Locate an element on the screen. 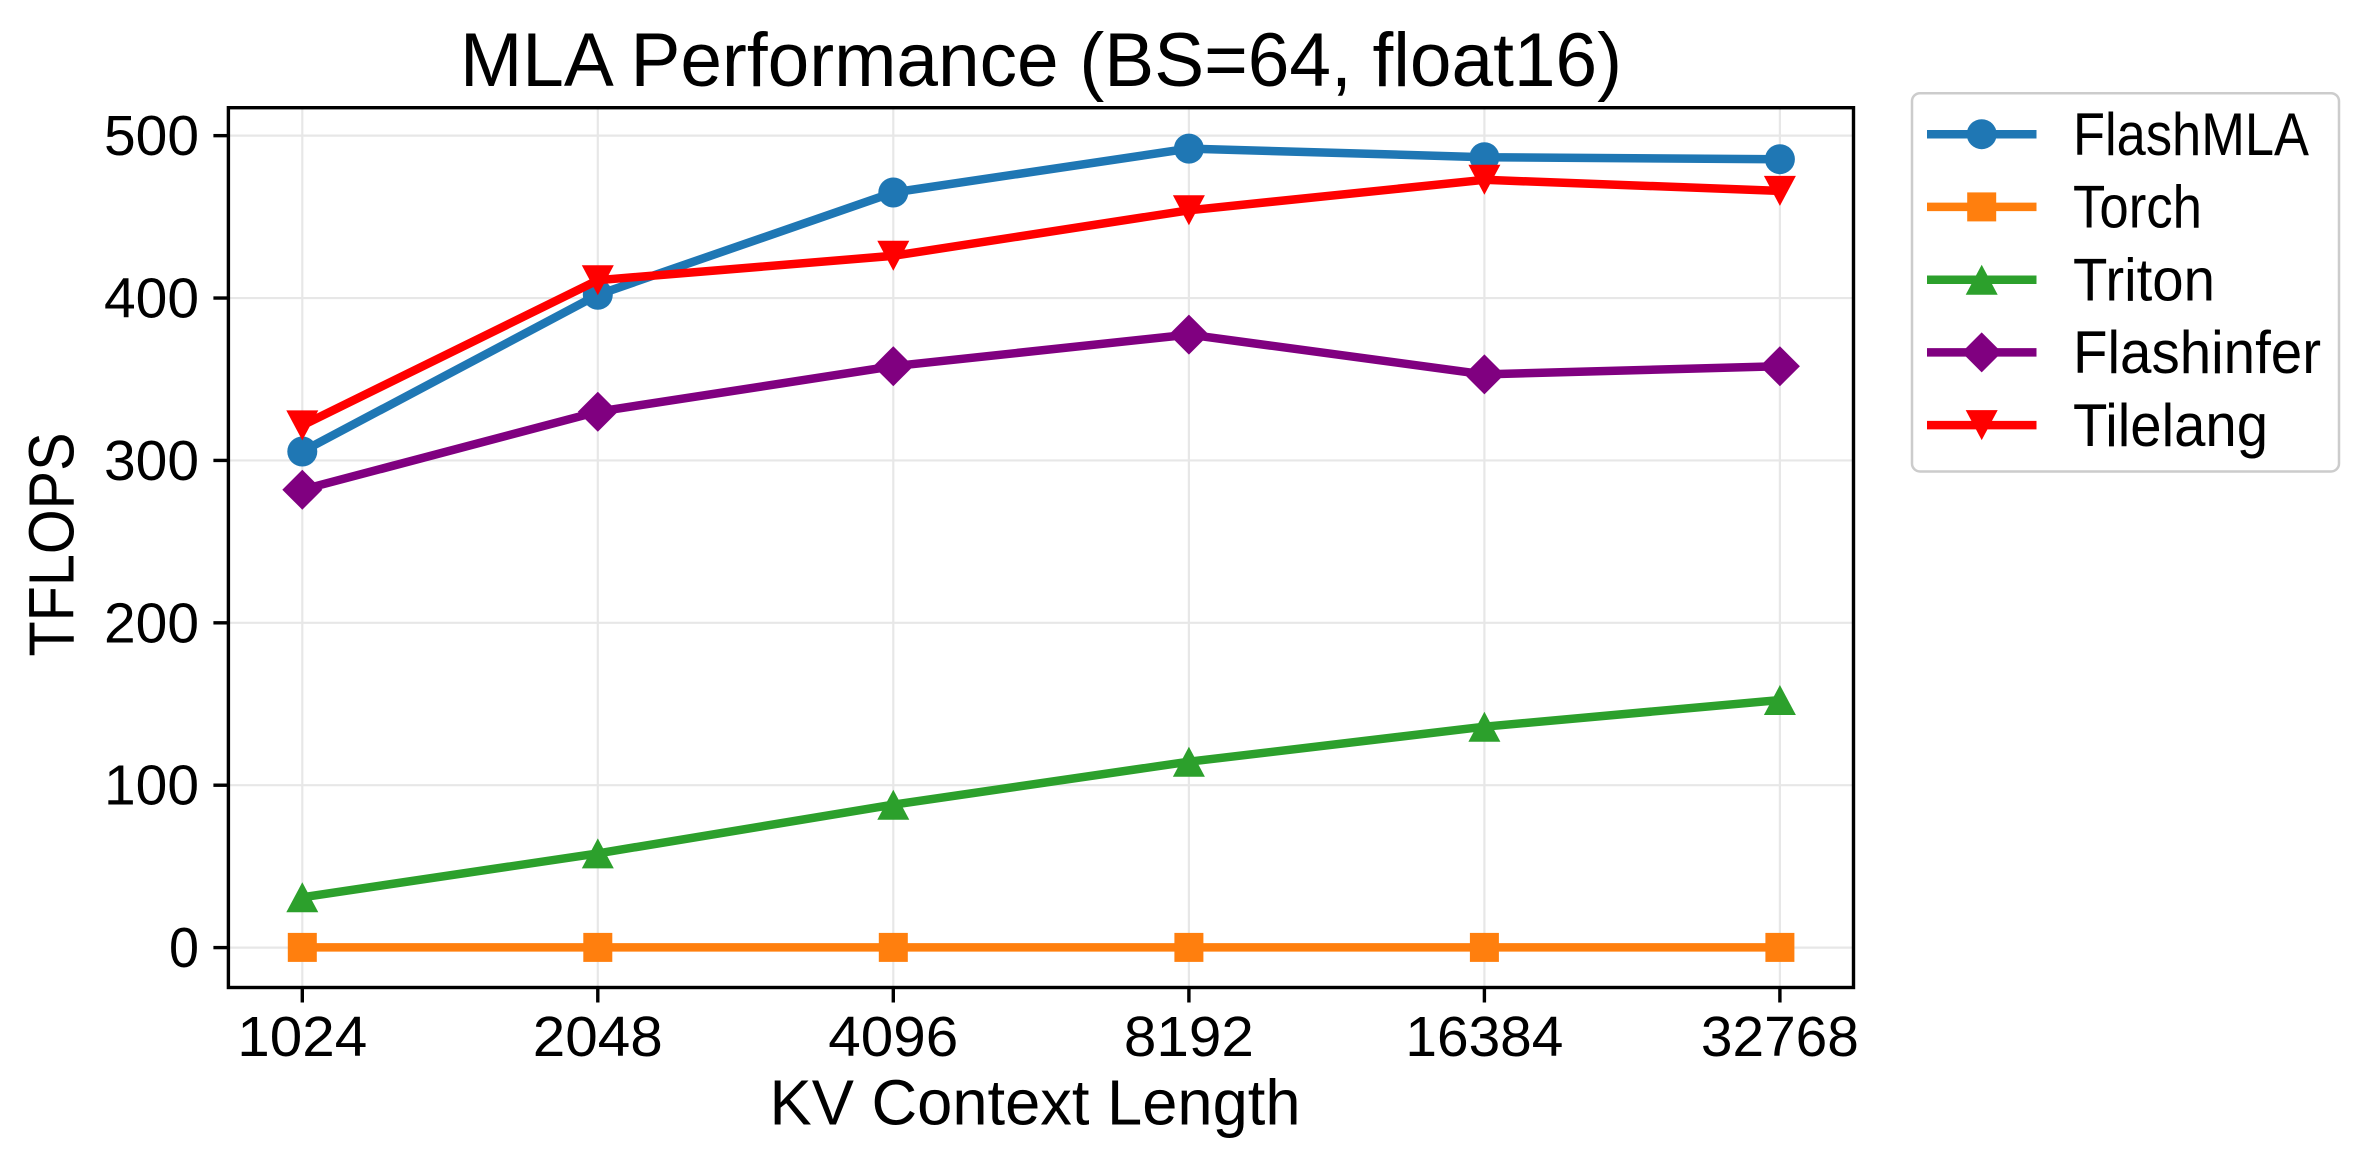 The width and height of the screenshot is (2366, 1168). svg-text: 32768 is located at coordinates (1780, 1037).